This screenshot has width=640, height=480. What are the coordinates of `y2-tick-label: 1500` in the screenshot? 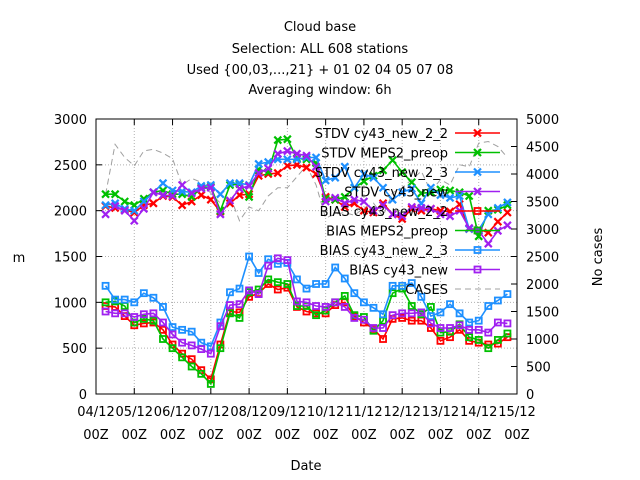 It's located at (542, 313).